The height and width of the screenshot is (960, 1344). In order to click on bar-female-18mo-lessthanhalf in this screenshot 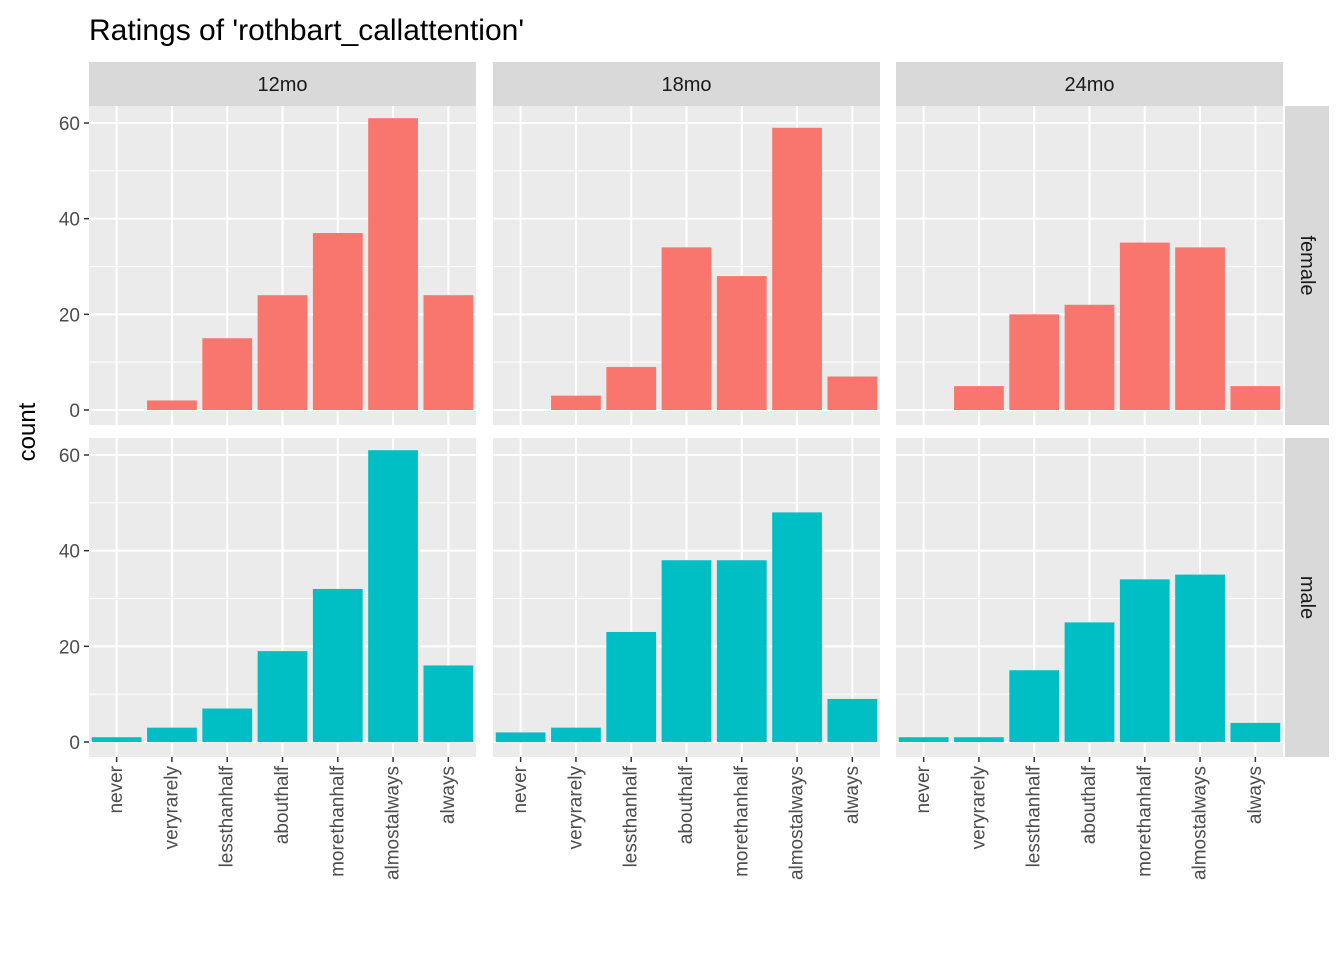, I will do `click(631, 388)`.